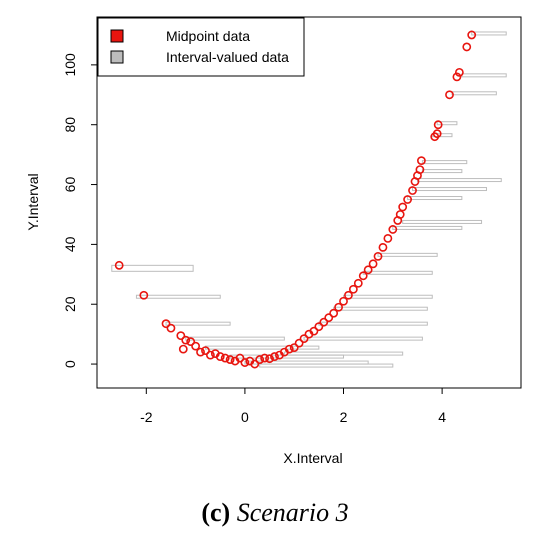 The image size is (550, 536). What do you see at coordinates (312, 458) in the screenshot?
I see `x-axis-label: X.Interval` at bounding box center [312, 458].